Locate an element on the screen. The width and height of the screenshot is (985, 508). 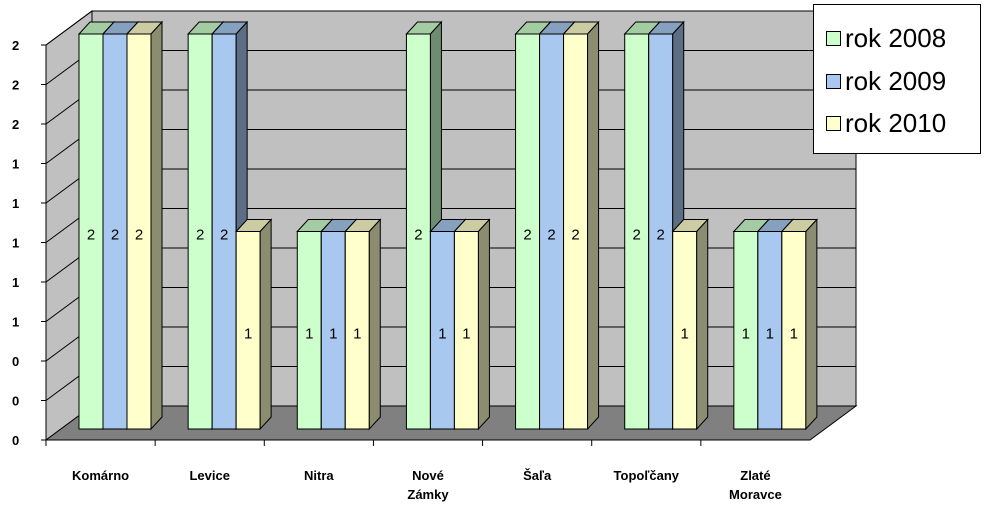
x-category-label: Zámky is located at coordinates (428, 494).